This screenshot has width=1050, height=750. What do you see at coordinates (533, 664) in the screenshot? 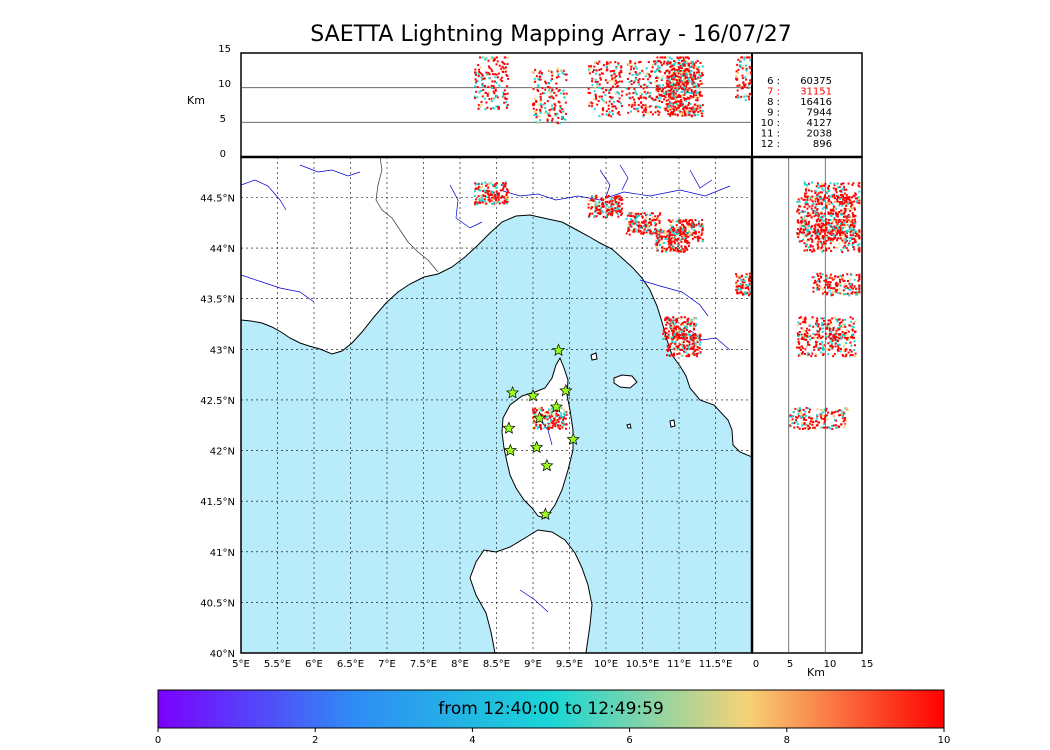
I see `lon-tick-label: 9°E` at bounding box center [533, 664].